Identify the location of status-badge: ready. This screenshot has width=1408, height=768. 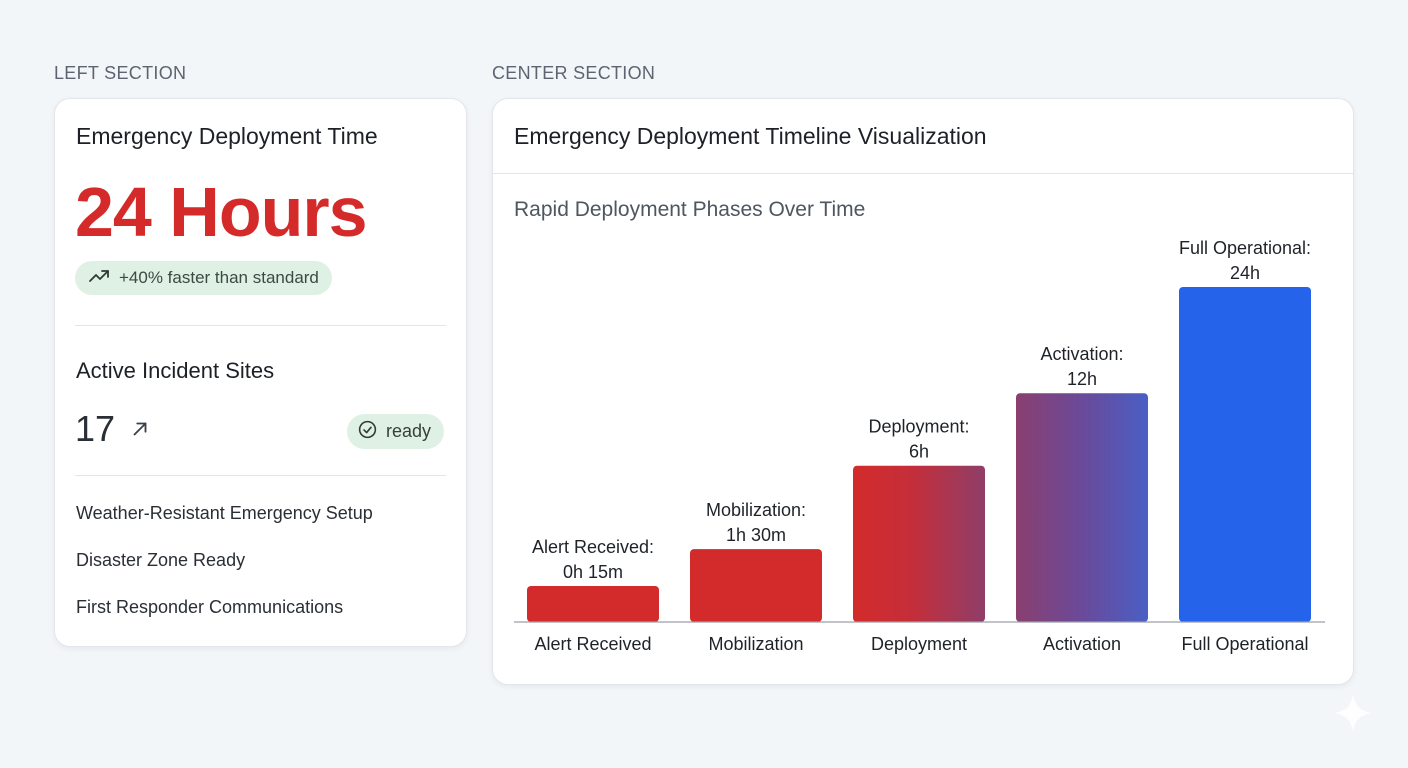
(396, 431).